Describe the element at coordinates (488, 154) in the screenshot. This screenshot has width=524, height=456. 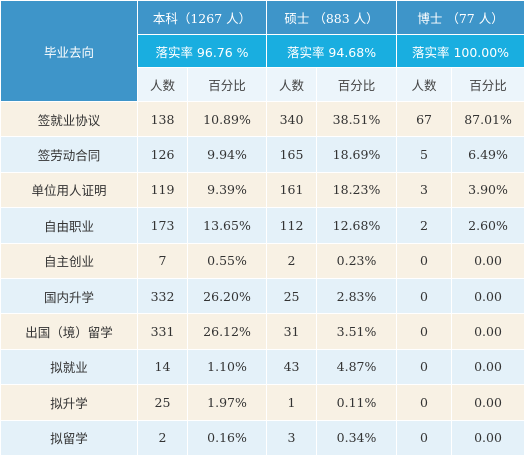
I see `doctor-pct-cell: 6.49%` at that location.